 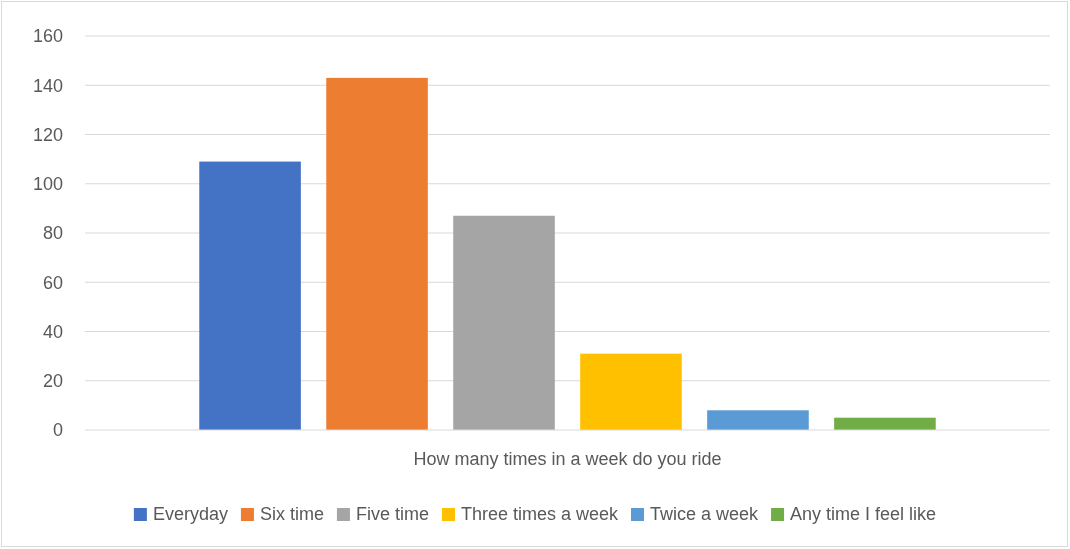 What do you see at coordinates (47, 85) in the screenshot?
I see `y-tick-label: 140` at bounding box center [47, 85].